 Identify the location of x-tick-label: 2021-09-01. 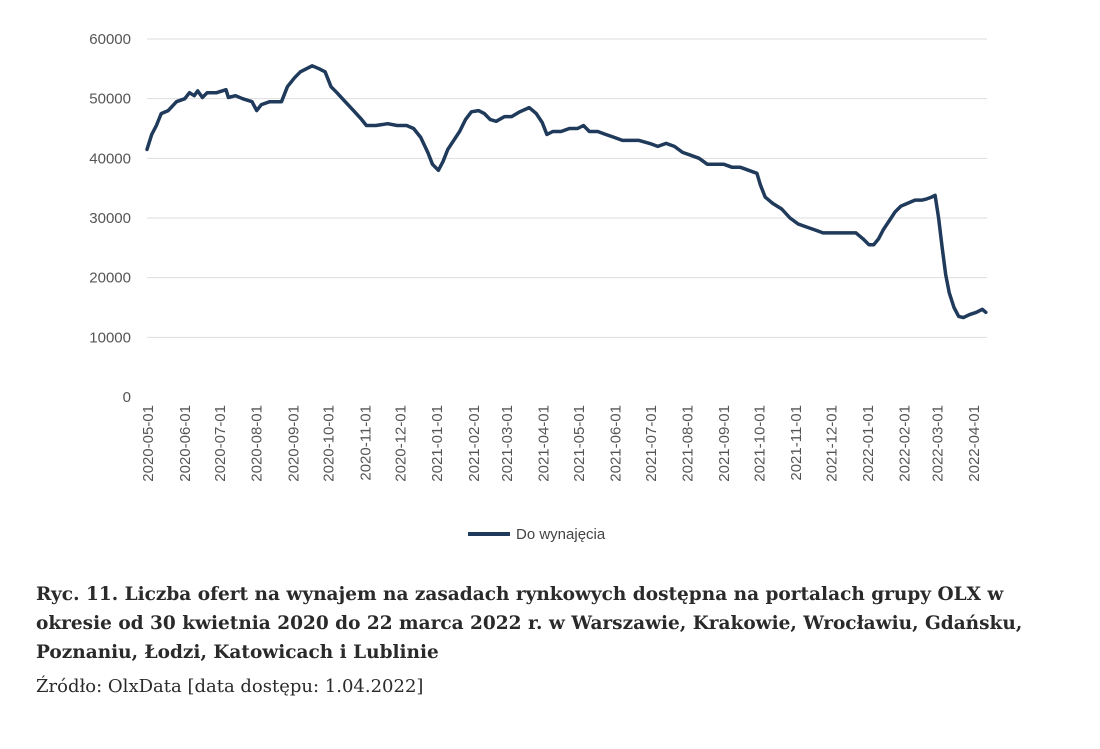
(724, 443).